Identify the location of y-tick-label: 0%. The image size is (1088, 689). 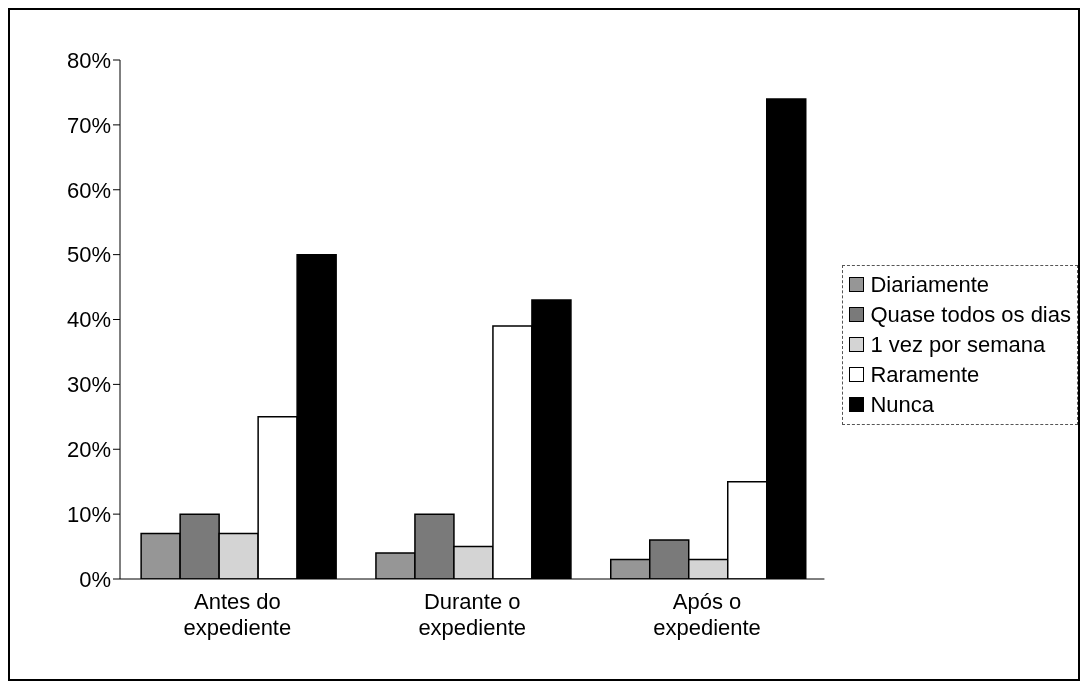
(95, 579).